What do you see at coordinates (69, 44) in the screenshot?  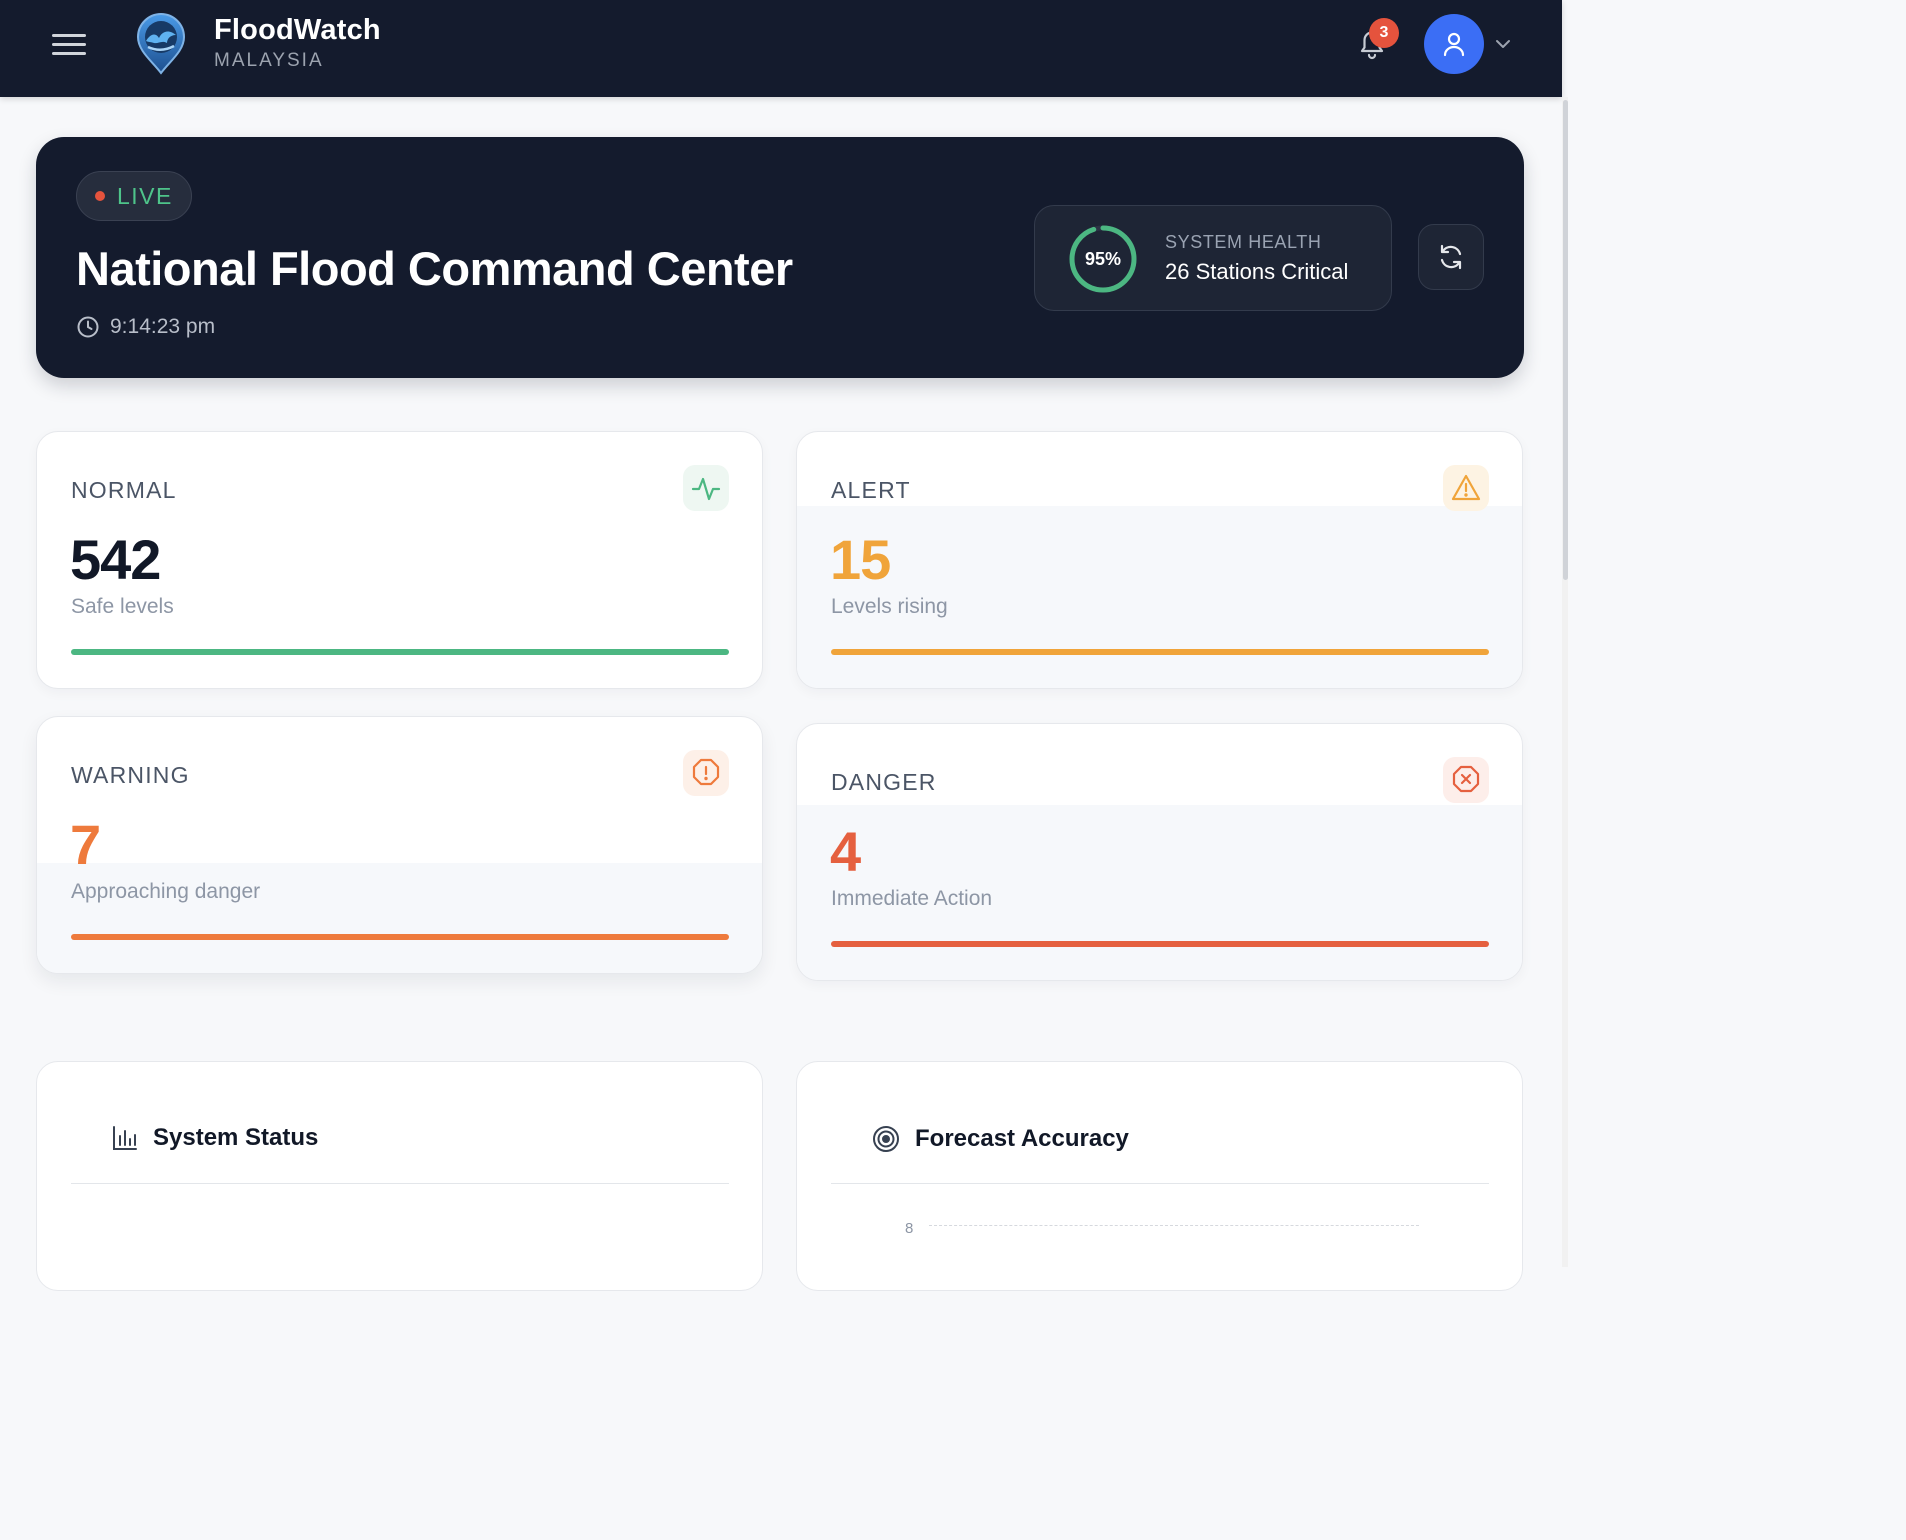 I see `hamburger-menu-icon` at bounding box center [69, 44].